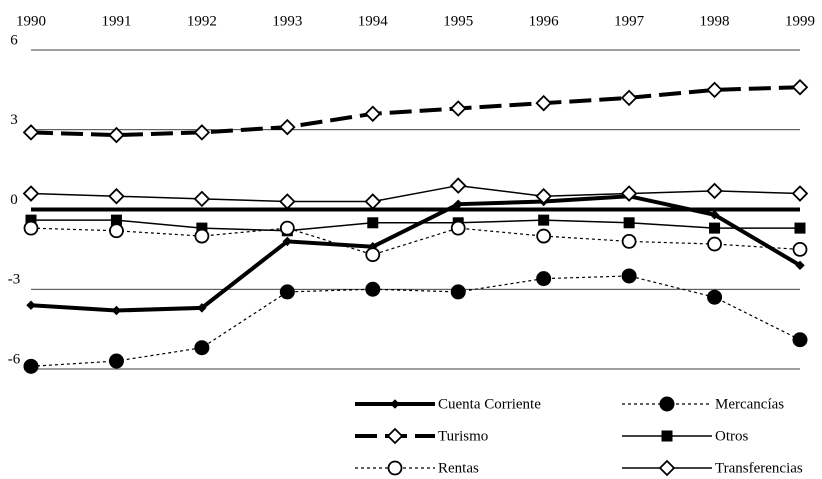  I want to click on legend-item: Mercancías, so click(703, 404).